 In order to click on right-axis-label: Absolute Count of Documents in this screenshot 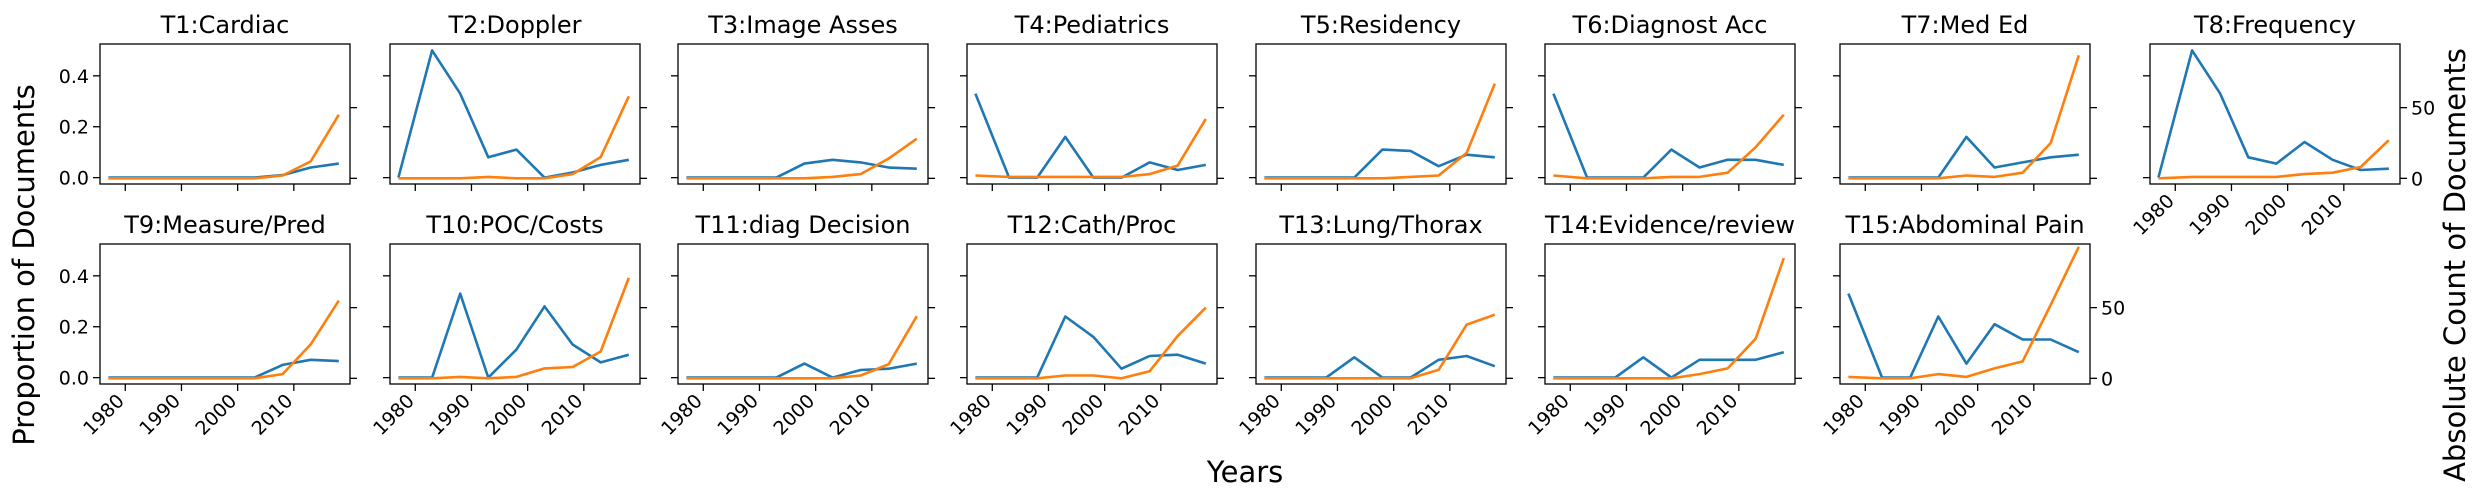, I will do `click(2455, 265)`.